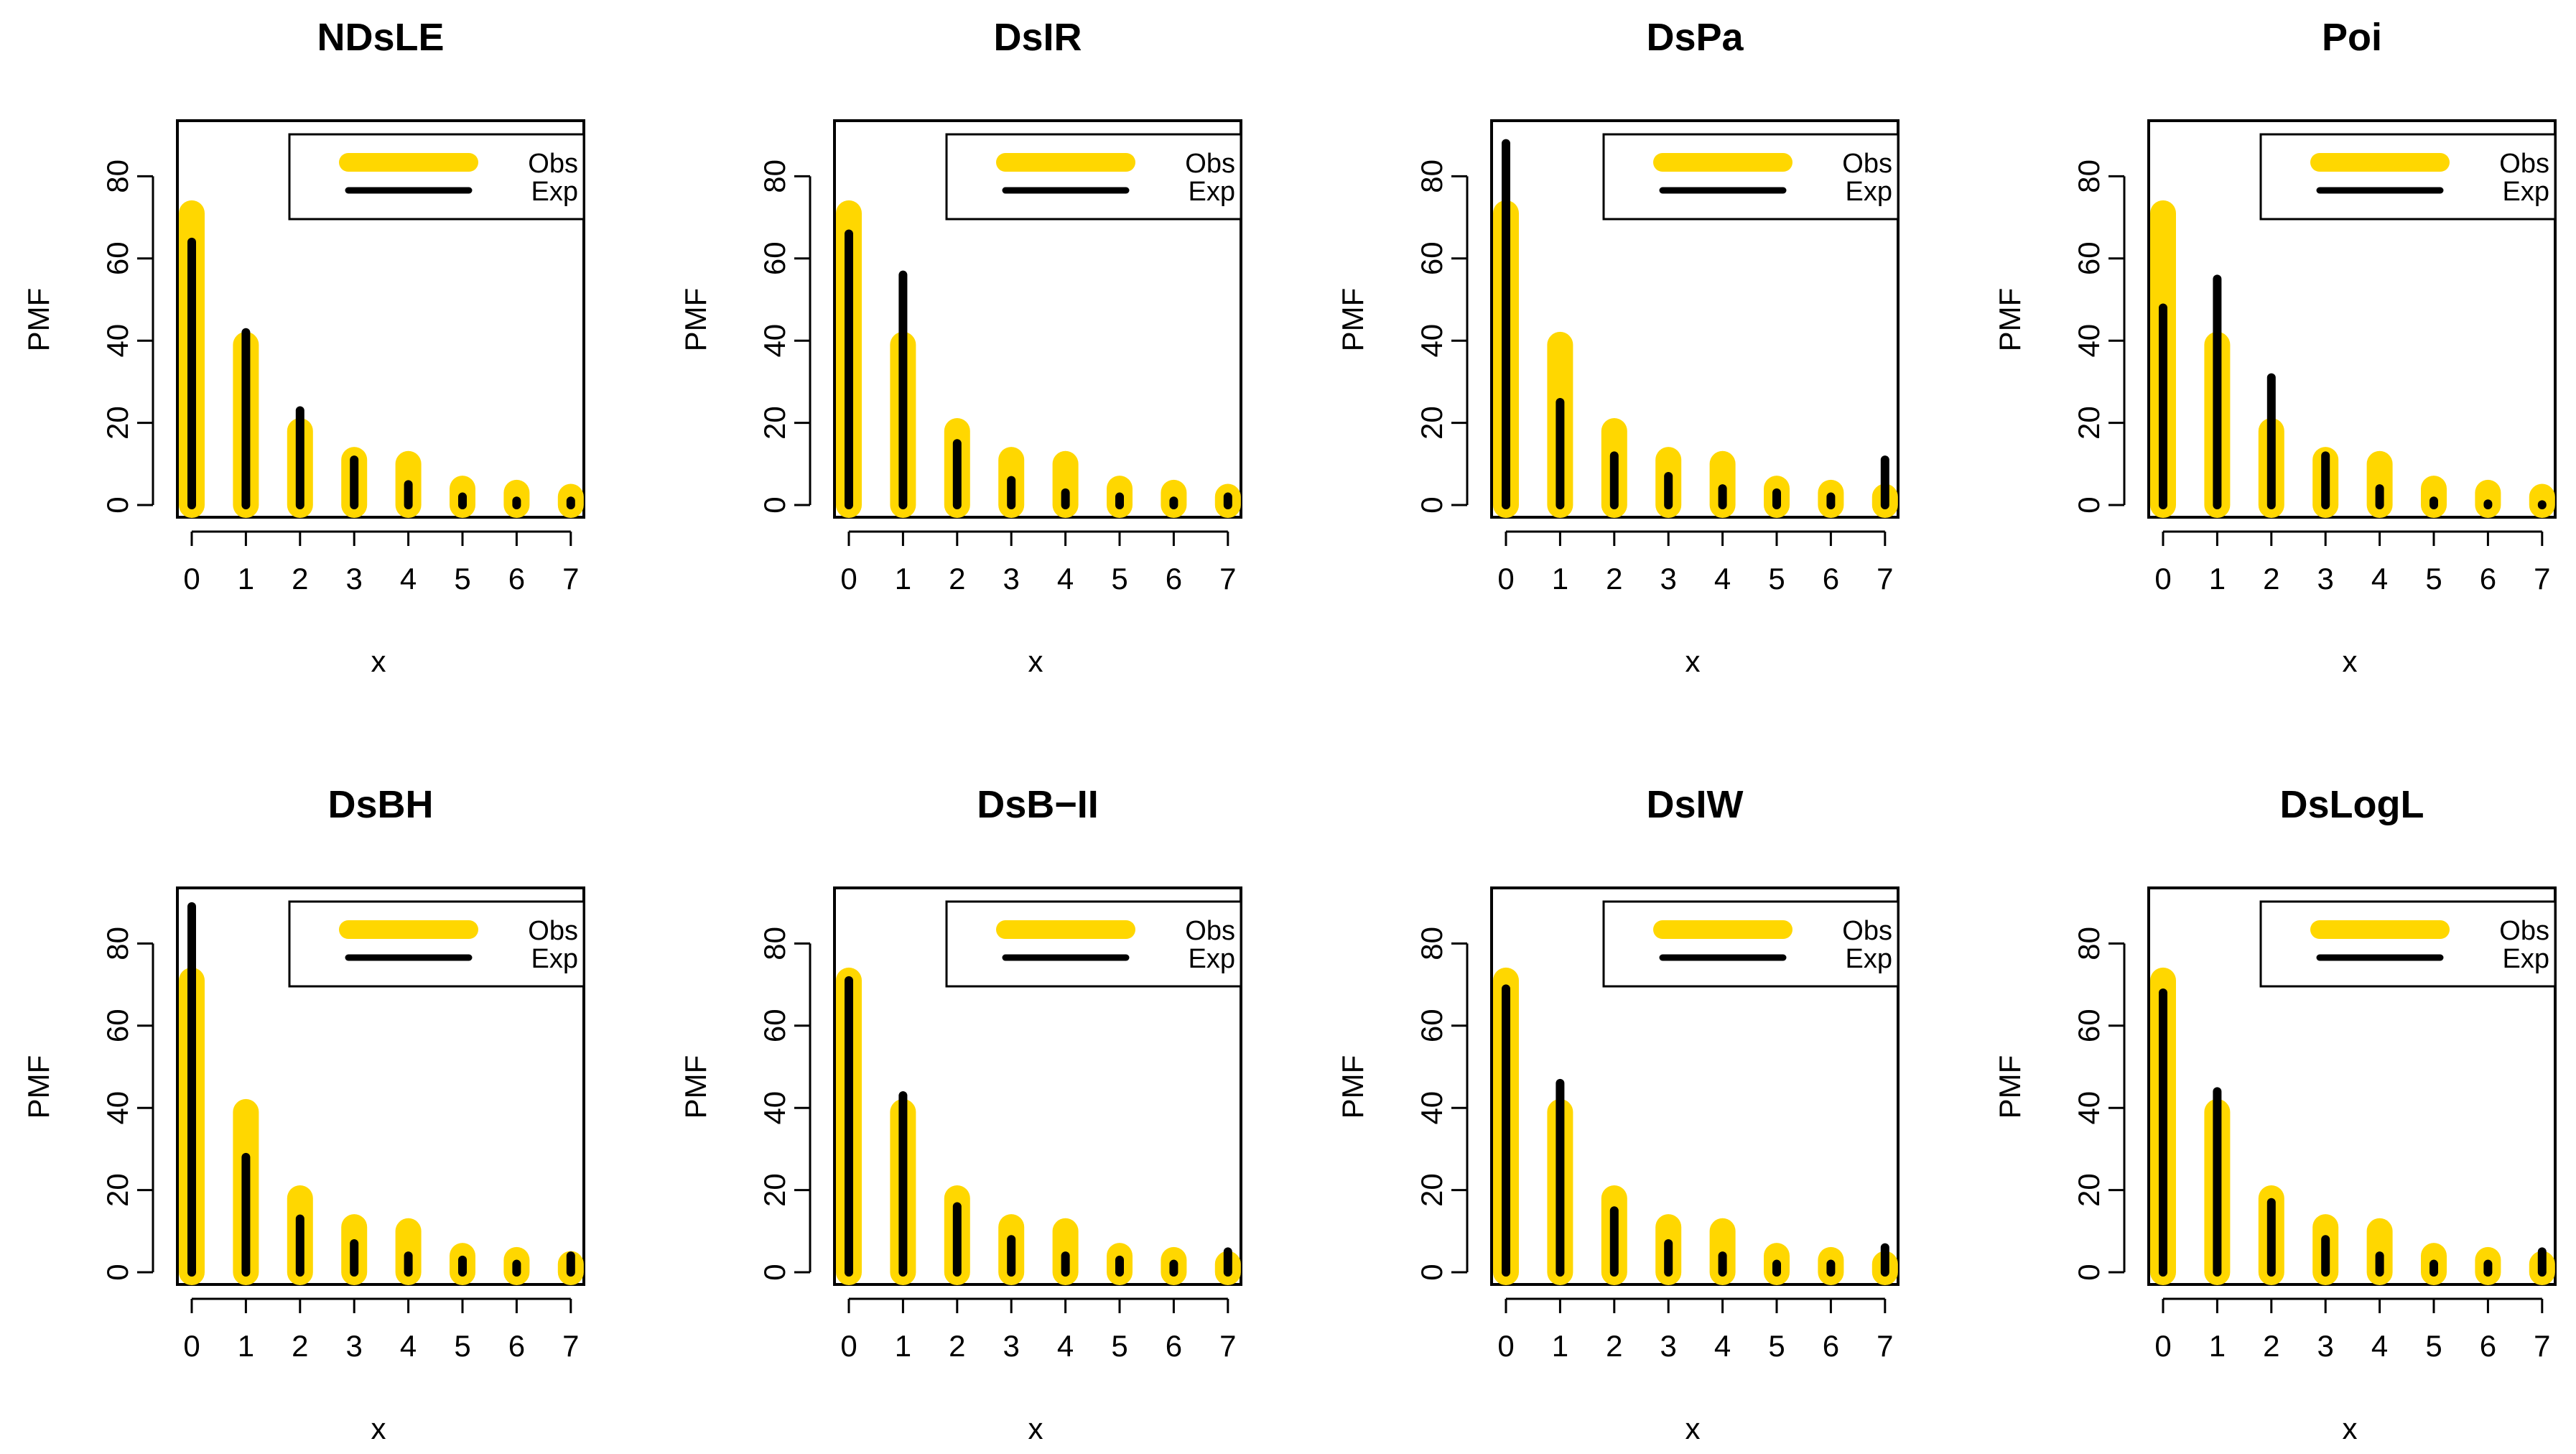  I want to click on panel-title: DsIR, so click(1037, 37).